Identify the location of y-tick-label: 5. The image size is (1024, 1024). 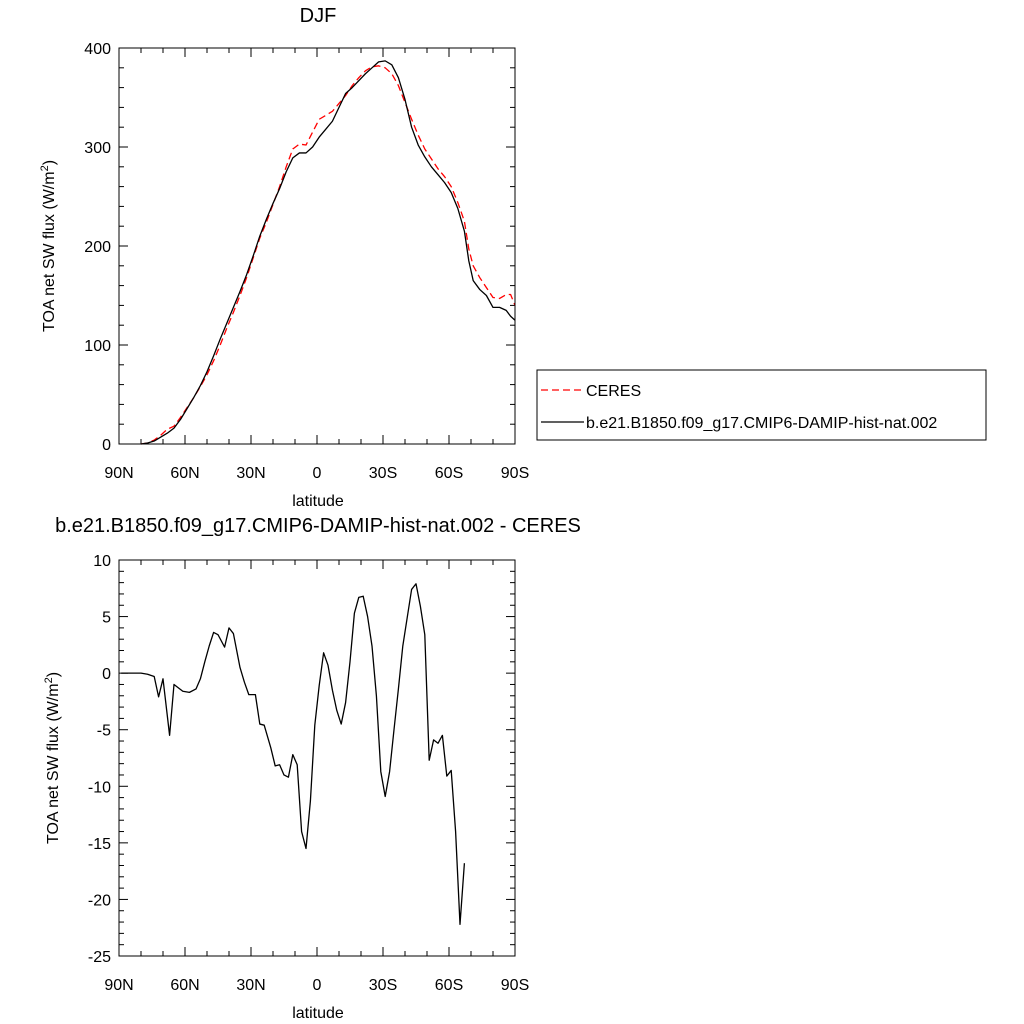
(106, 618).